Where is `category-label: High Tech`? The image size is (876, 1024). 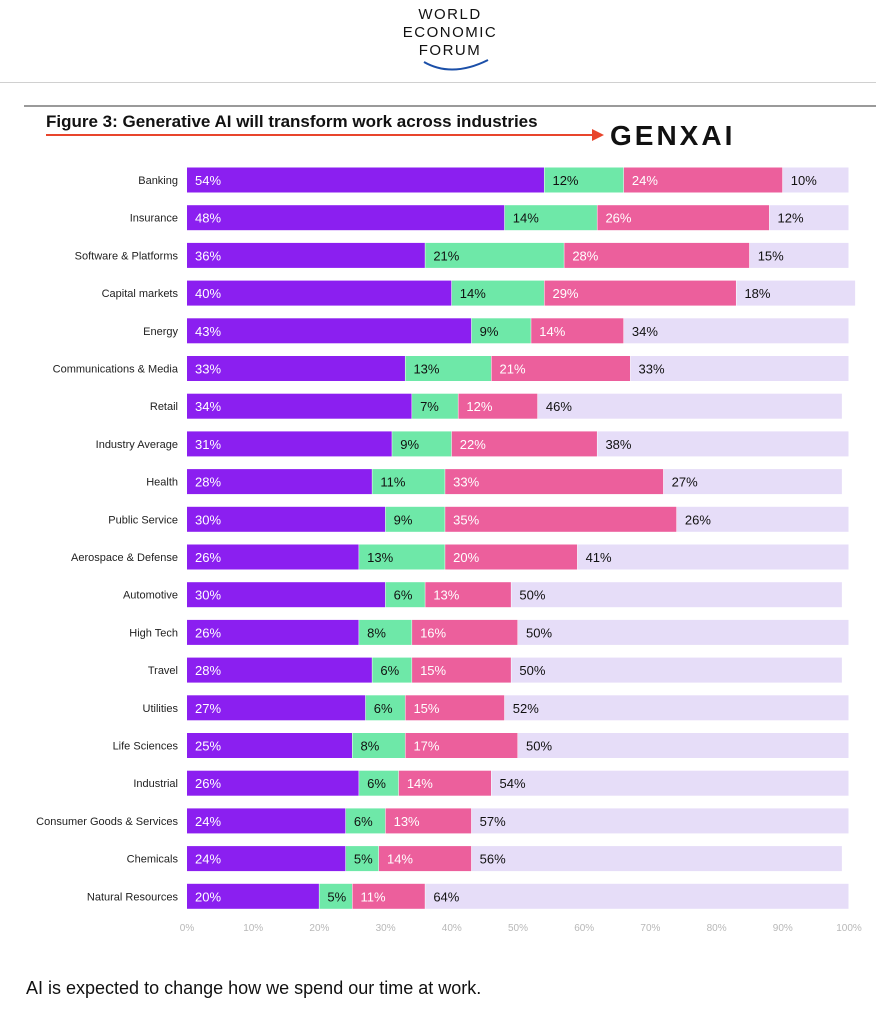
category-label: High Tech is located at coordinates (153, 633).